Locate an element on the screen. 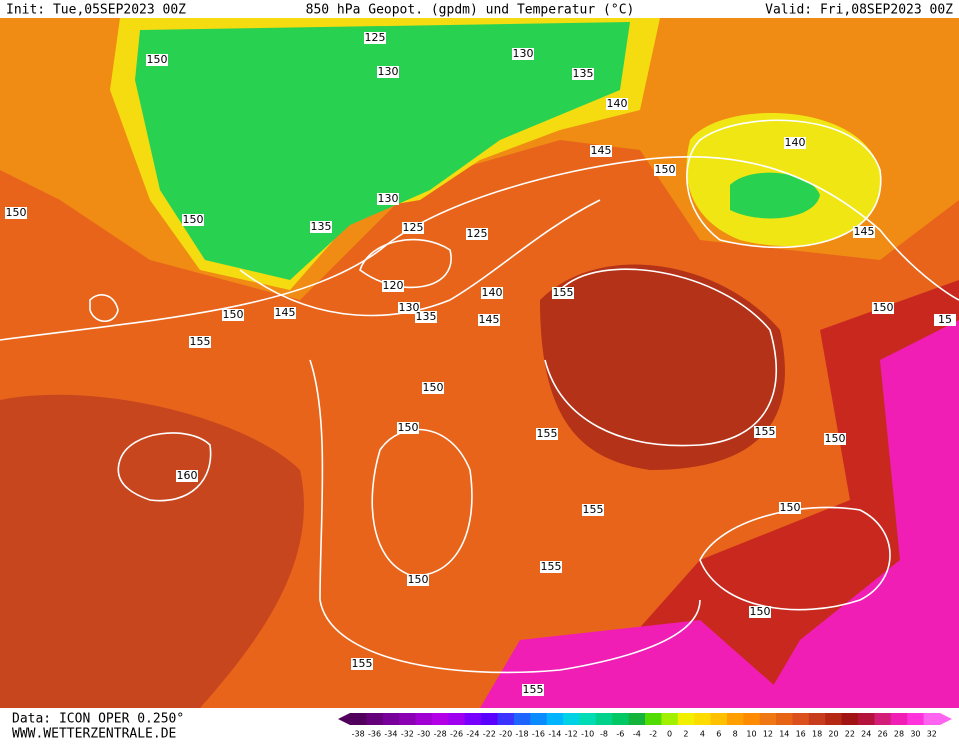 This screenshot has width=959, height=745. colorbar-label: -24 is located at coordinates (472, 734).